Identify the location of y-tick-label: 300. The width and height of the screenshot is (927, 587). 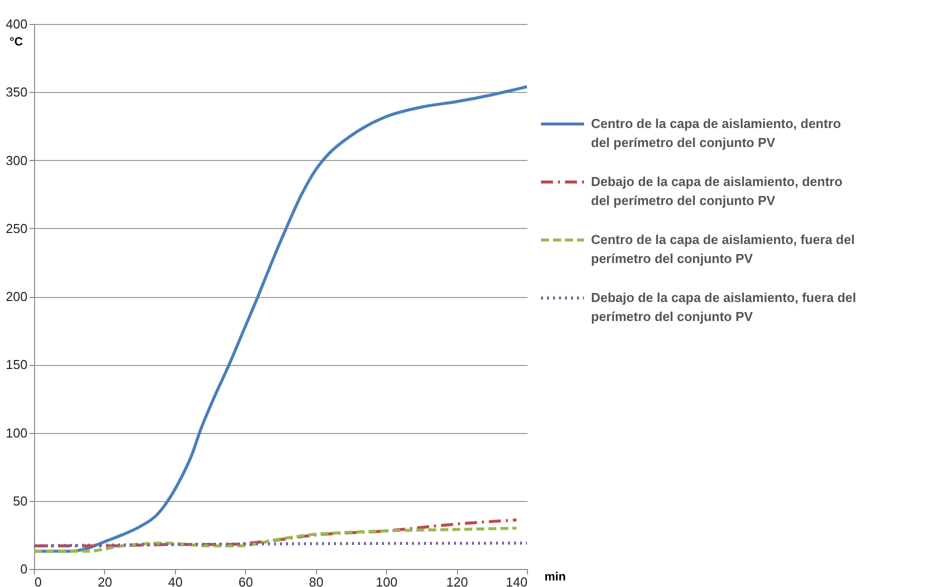
(17, 160).